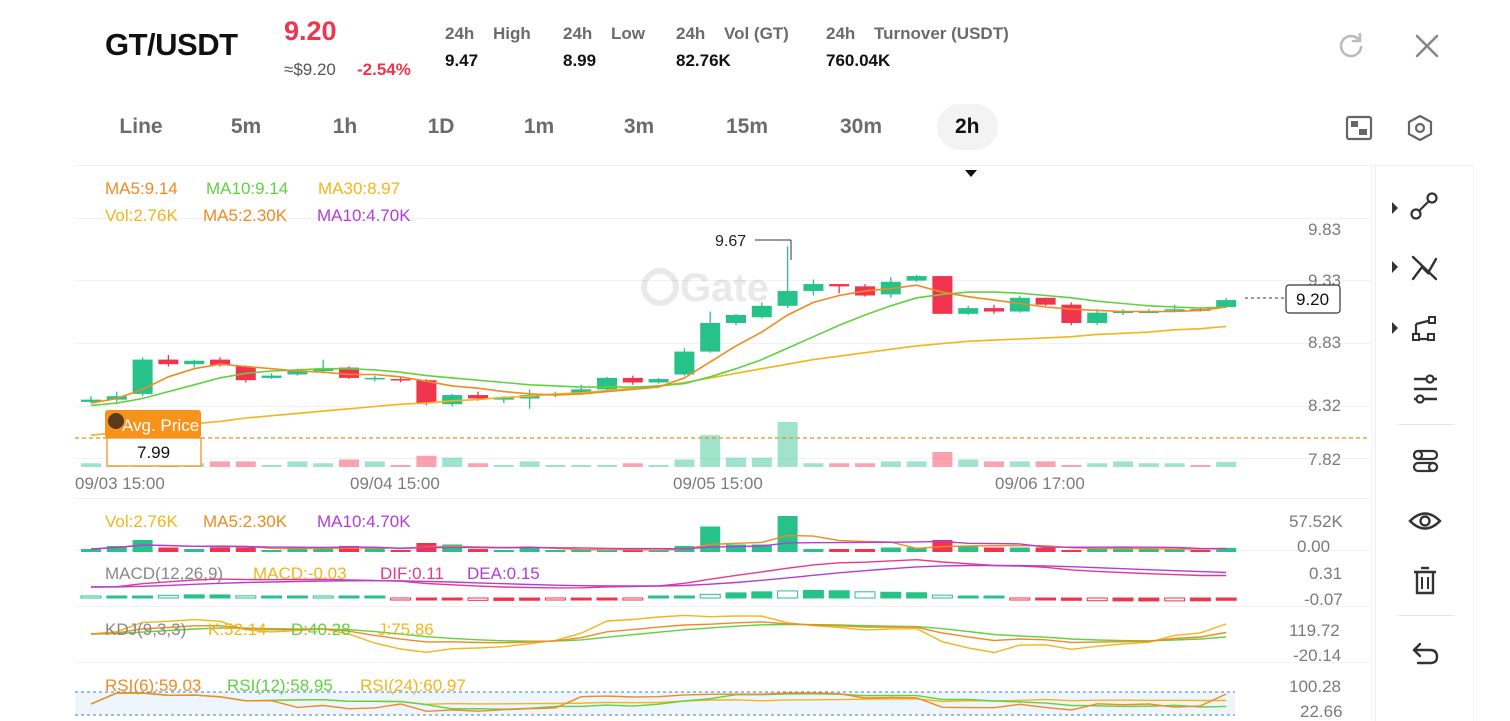 Image resolution: width=1510 pixels, height=721 pixels. What do you see at coordinates (1424, 328) in the screenshot?
I see `shape-icon` at bounding box center [1424, 328].